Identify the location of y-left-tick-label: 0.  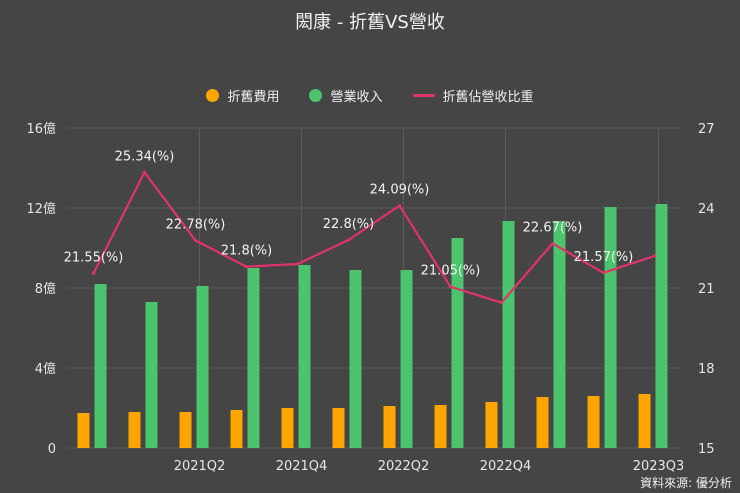
(52, 449).